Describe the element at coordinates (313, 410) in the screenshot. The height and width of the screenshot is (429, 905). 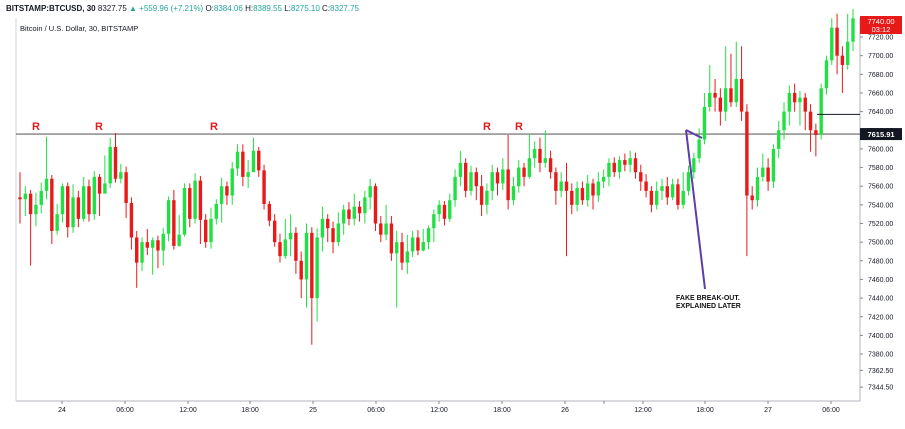
I see `x-tick-label: 25` at that location.